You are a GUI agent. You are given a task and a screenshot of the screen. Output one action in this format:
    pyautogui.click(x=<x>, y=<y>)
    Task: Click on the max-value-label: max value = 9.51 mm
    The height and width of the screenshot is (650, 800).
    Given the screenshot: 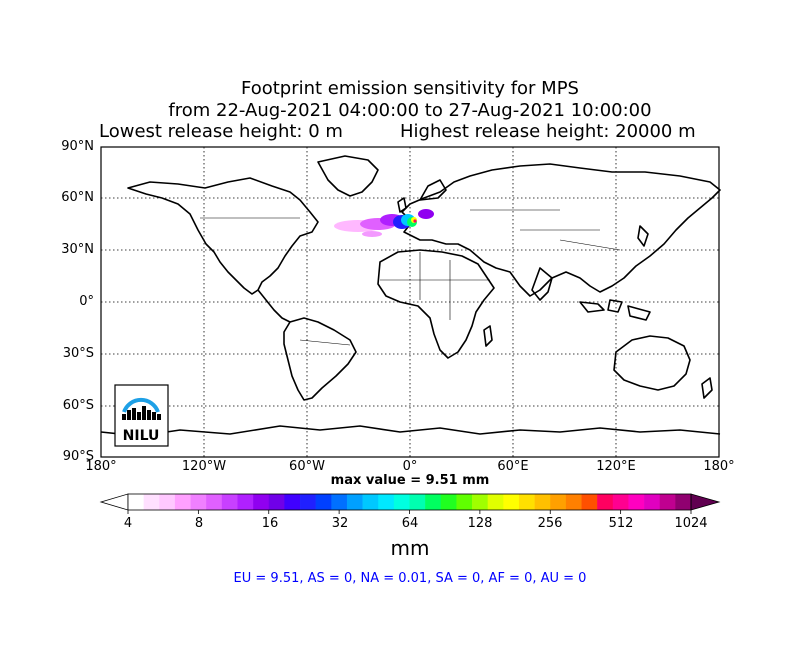 What is the action you would take?
    pyautogui.click(x=410, y=480)
    